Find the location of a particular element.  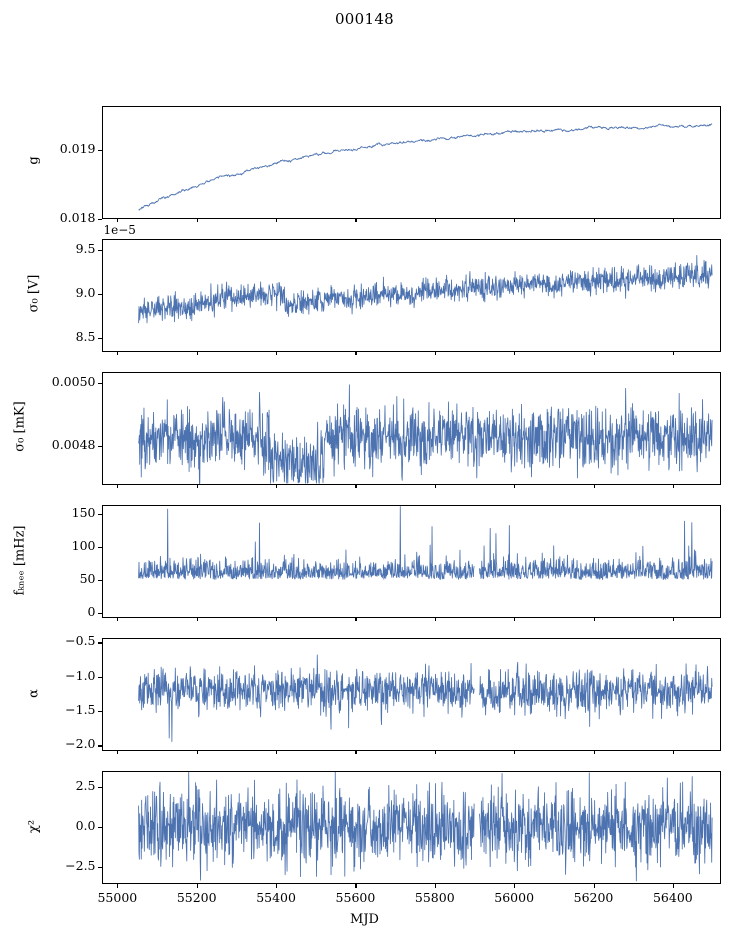

y-axis-label-alpha: α is located at coordinates (34, 693).